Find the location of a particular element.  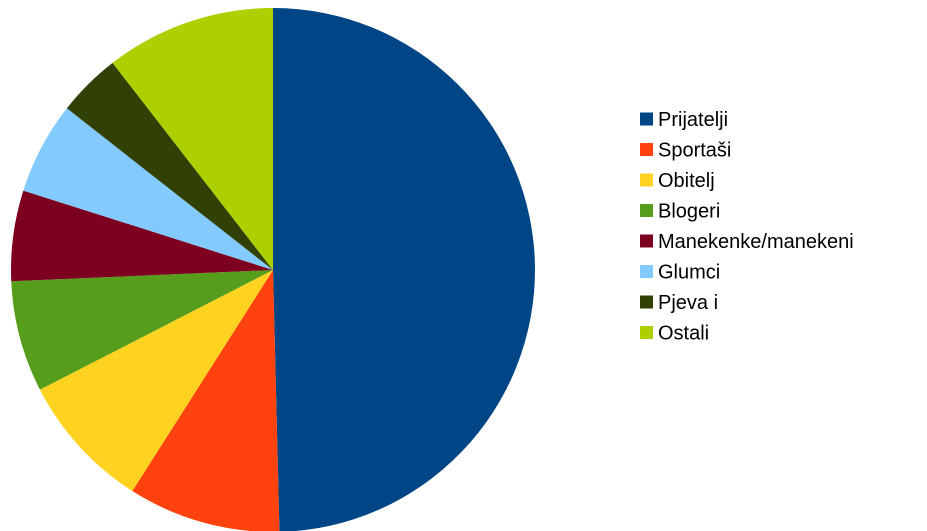

legend-item-sporta-i: Sportaši is located at coordinates (685, 151).